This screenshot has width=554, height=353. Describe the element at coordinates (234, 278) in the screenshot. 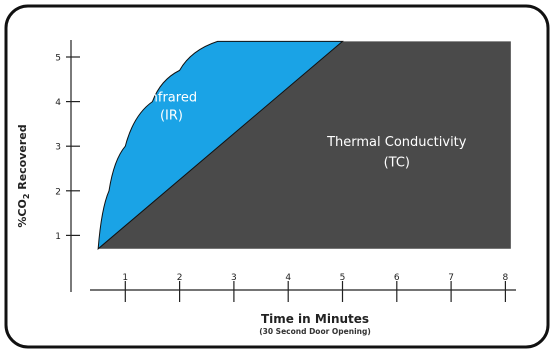

I see `x-tick-label: 3` at that location.